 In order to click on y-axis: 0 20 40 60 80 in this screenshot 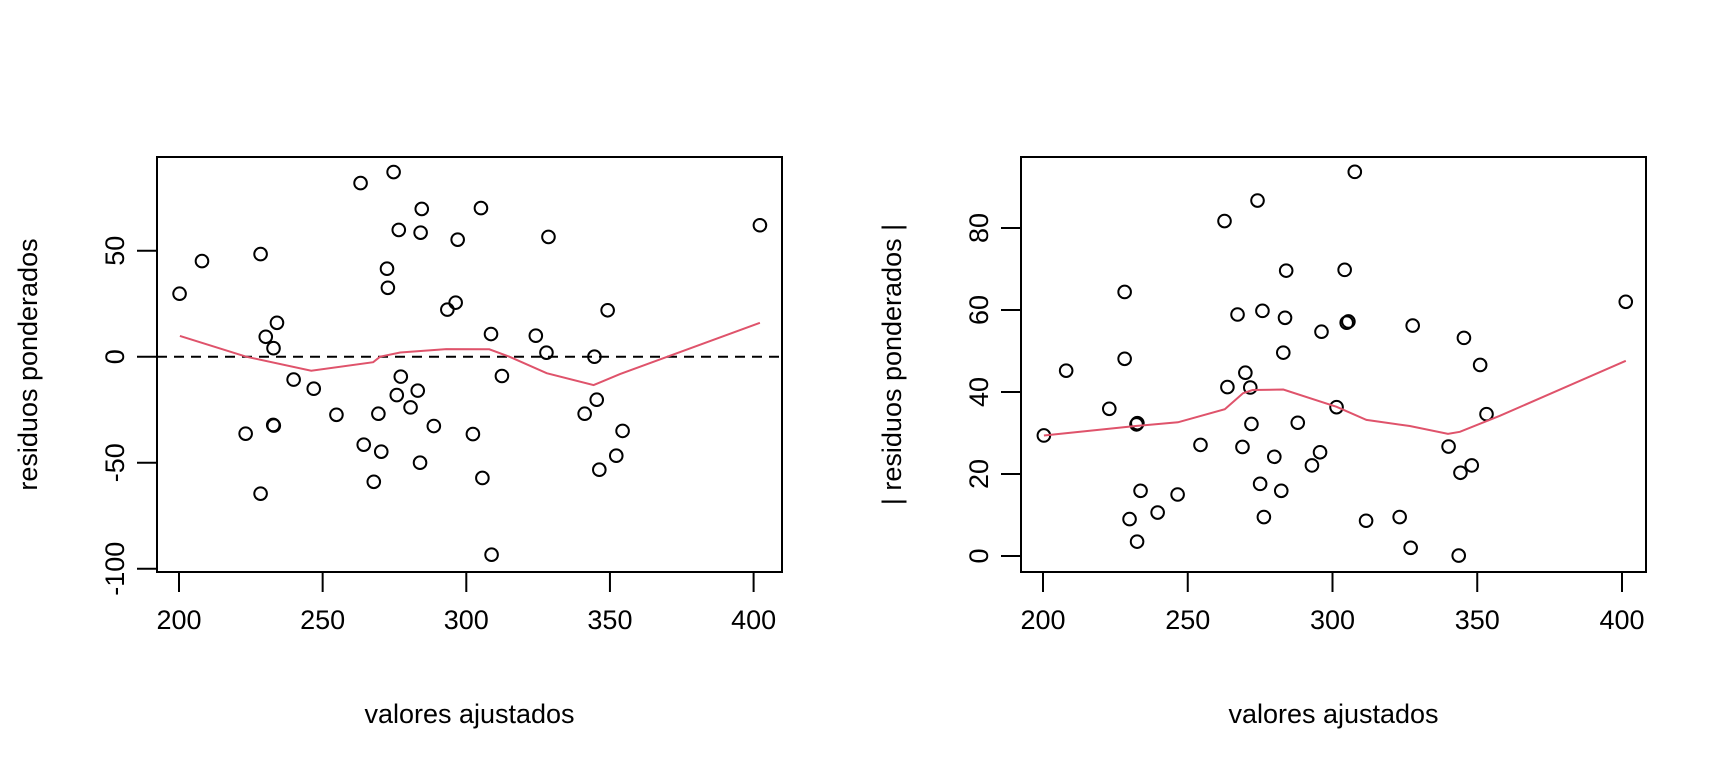, I will do `click(992, 388)`.